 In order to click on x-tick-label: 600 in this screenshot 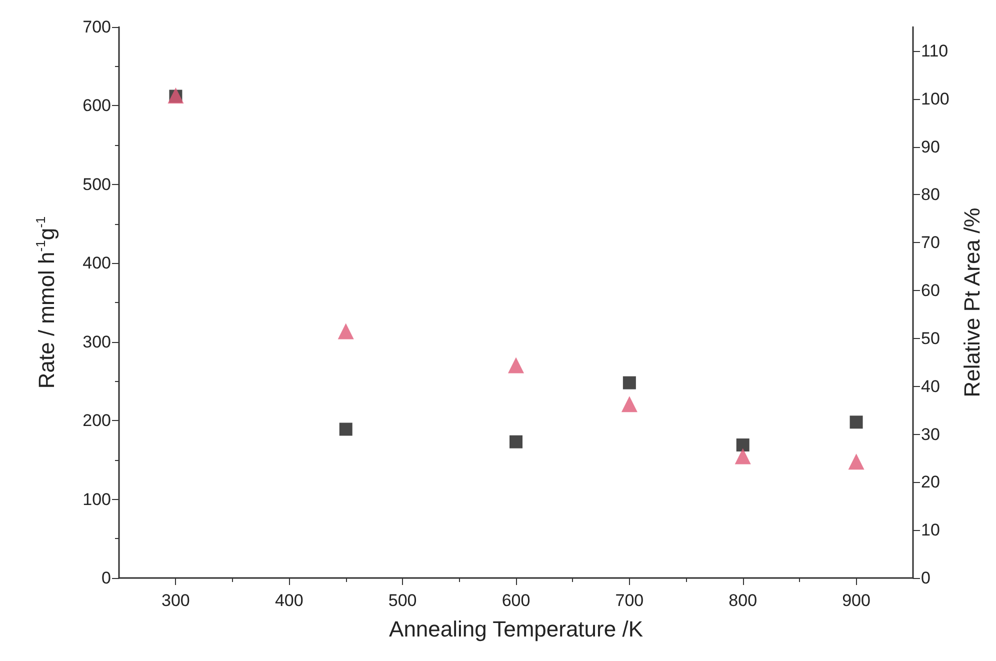, I will do `click(516, 600)`.